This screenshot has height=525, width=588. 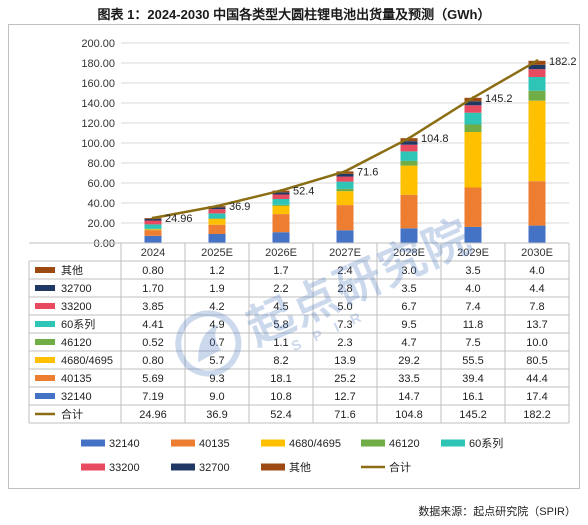 I want to click on table-cell-value: 71.6, so click(x=344, y=415).